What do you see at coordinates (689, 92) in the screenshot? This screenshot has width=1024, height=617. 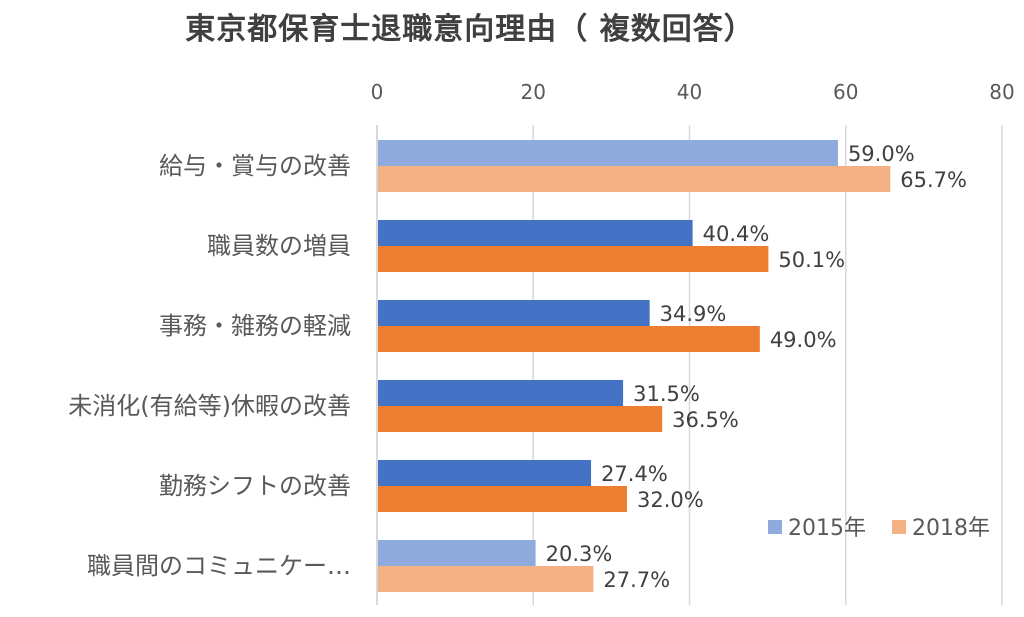 I see `x-tick-label: 40` at bounding box center [689, 92].